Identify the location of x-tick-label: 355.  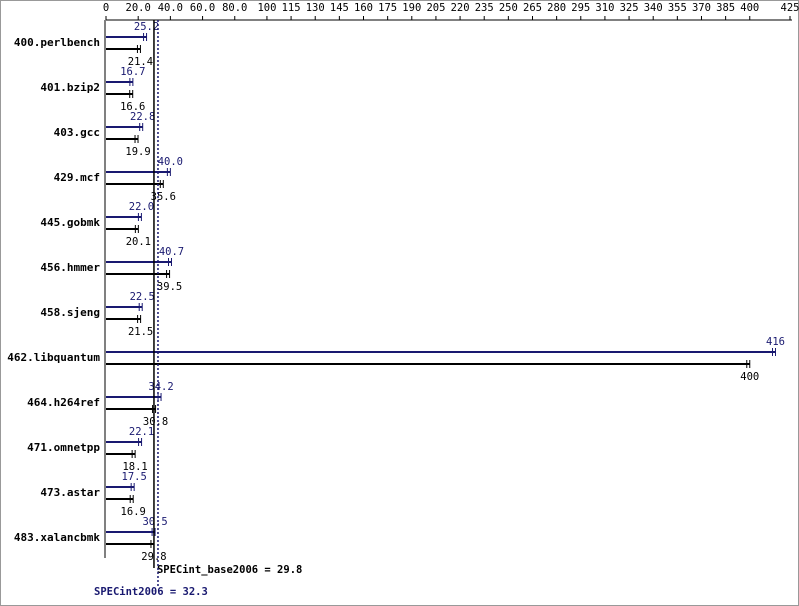
(677, 8).